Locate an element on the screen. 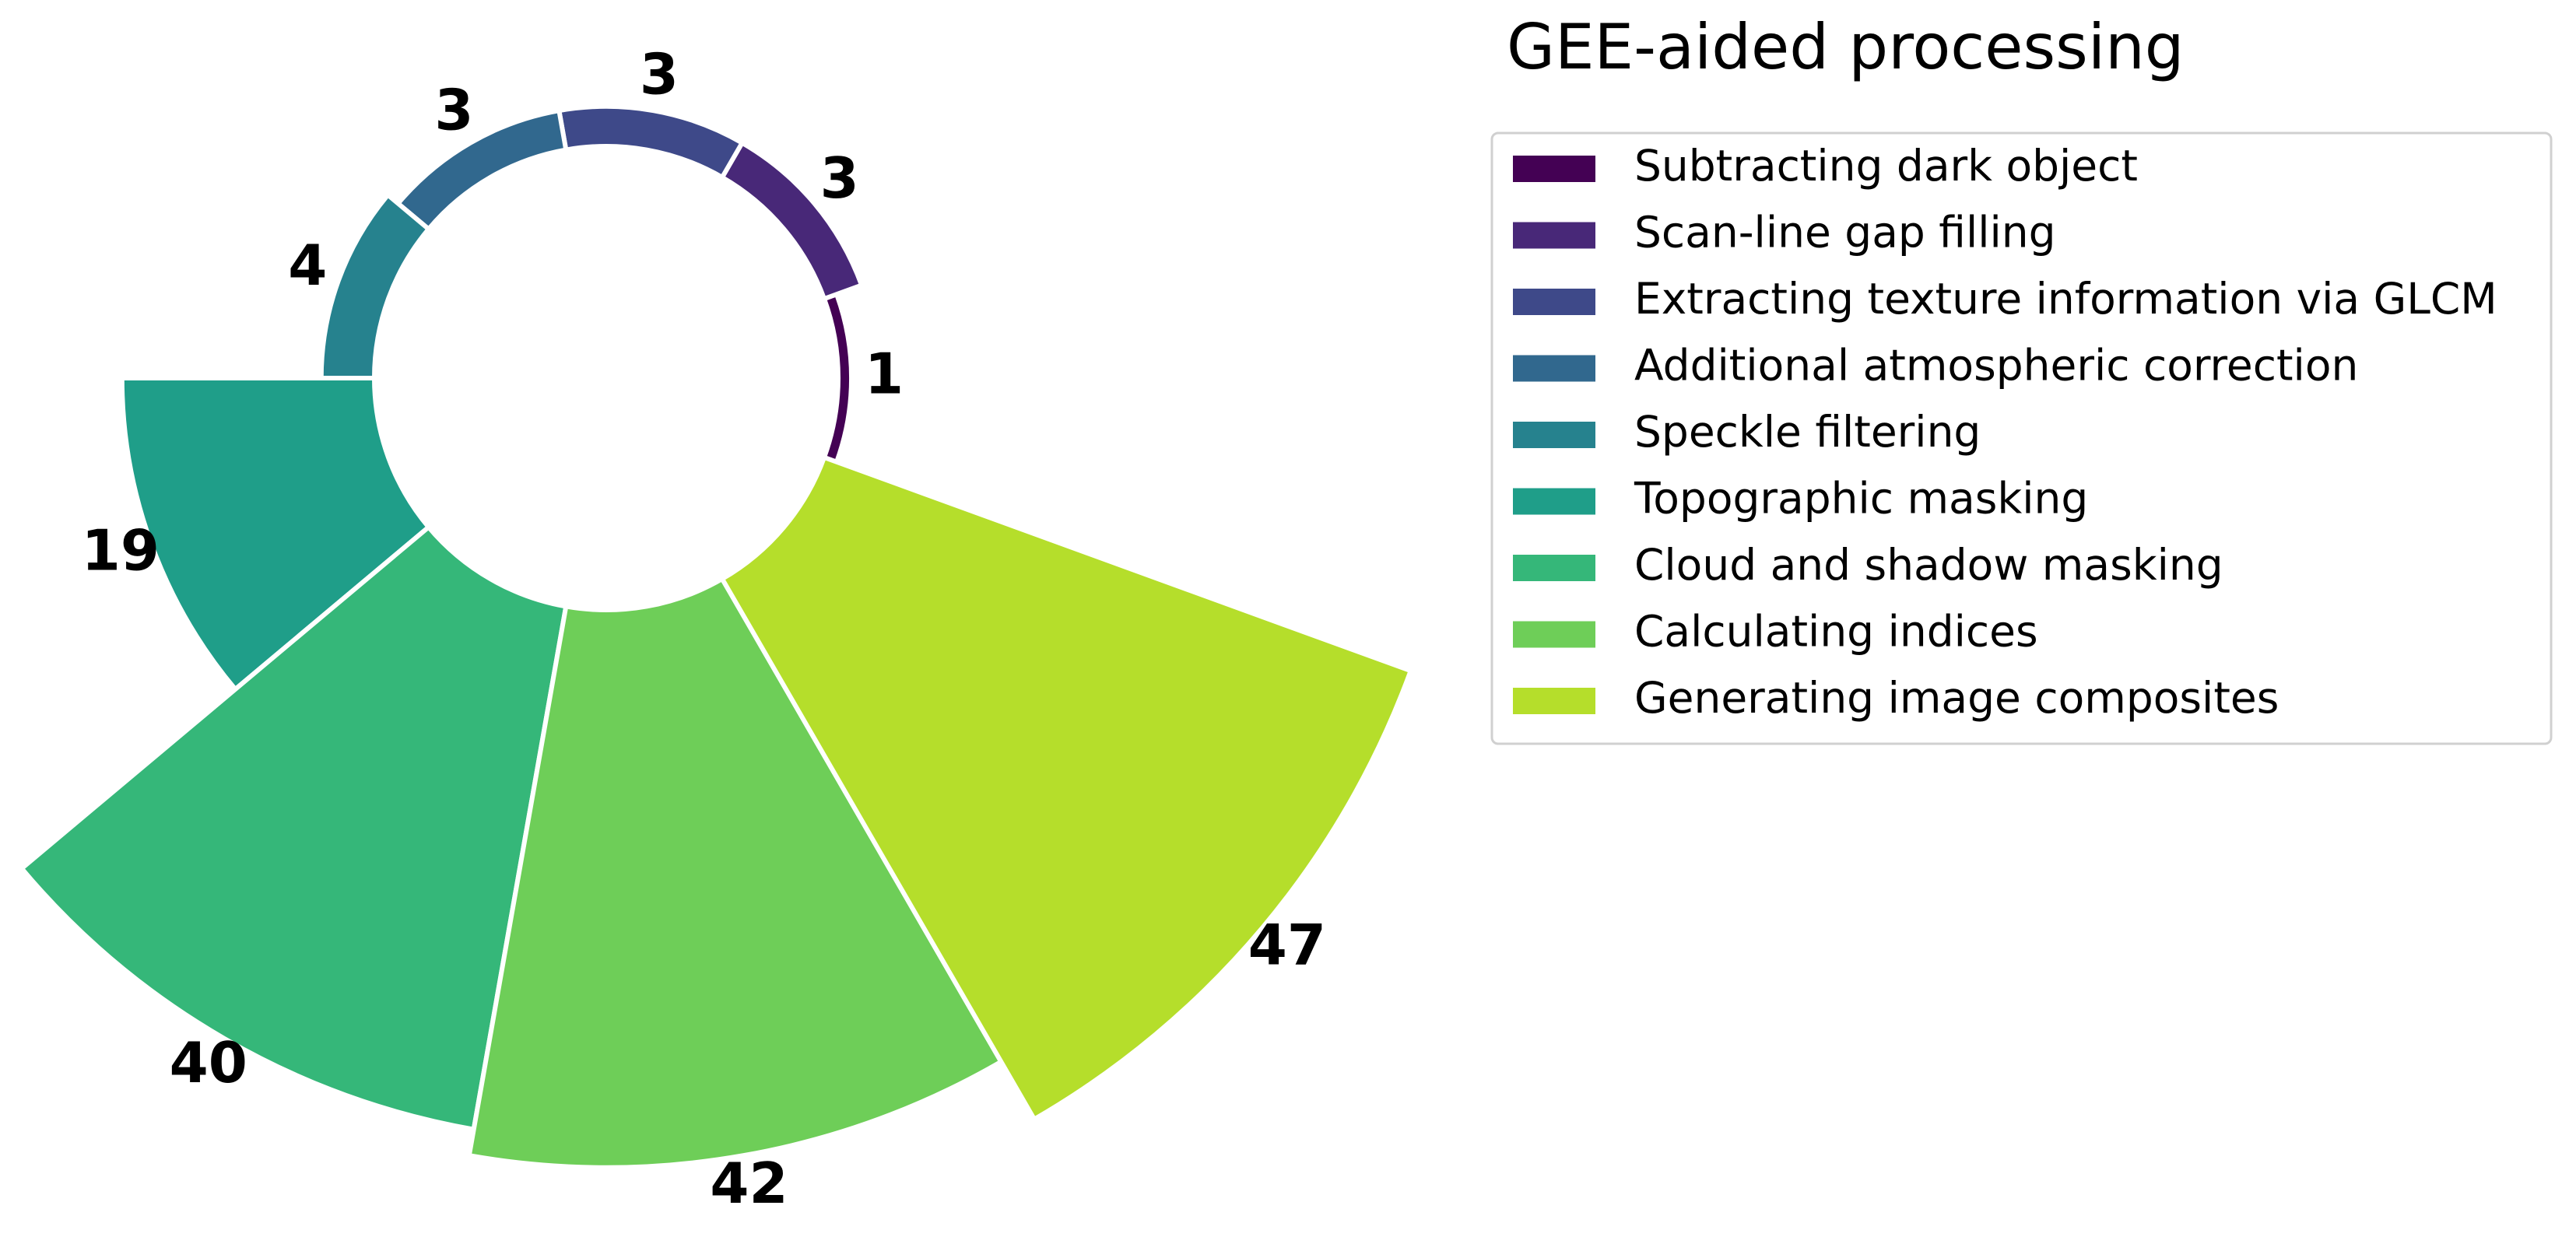  legend-label: Speckle filtering is located at coordinates (1808, 432).